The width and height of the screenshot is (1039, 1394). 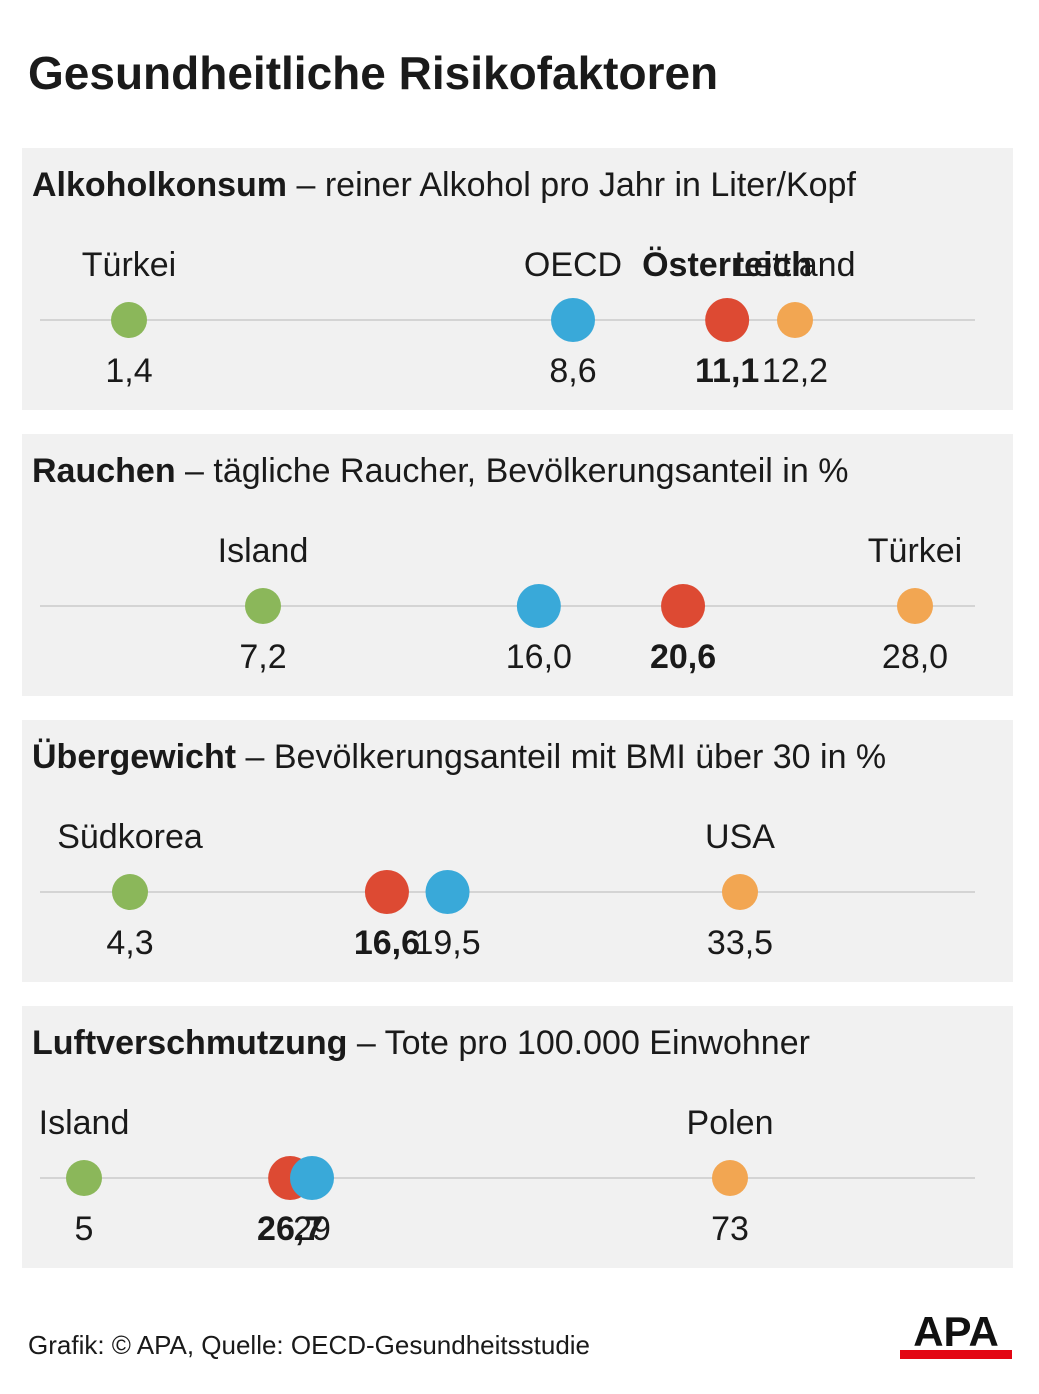 I want to click on country-label-max: USA, so click(x=740, y=837).